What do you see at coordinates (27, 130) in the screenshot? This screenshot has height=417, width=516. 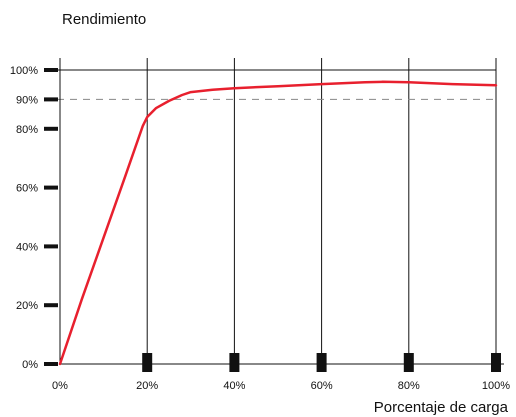 I see `y-tick-label-4: 80%` at bounding box center [27, 130].